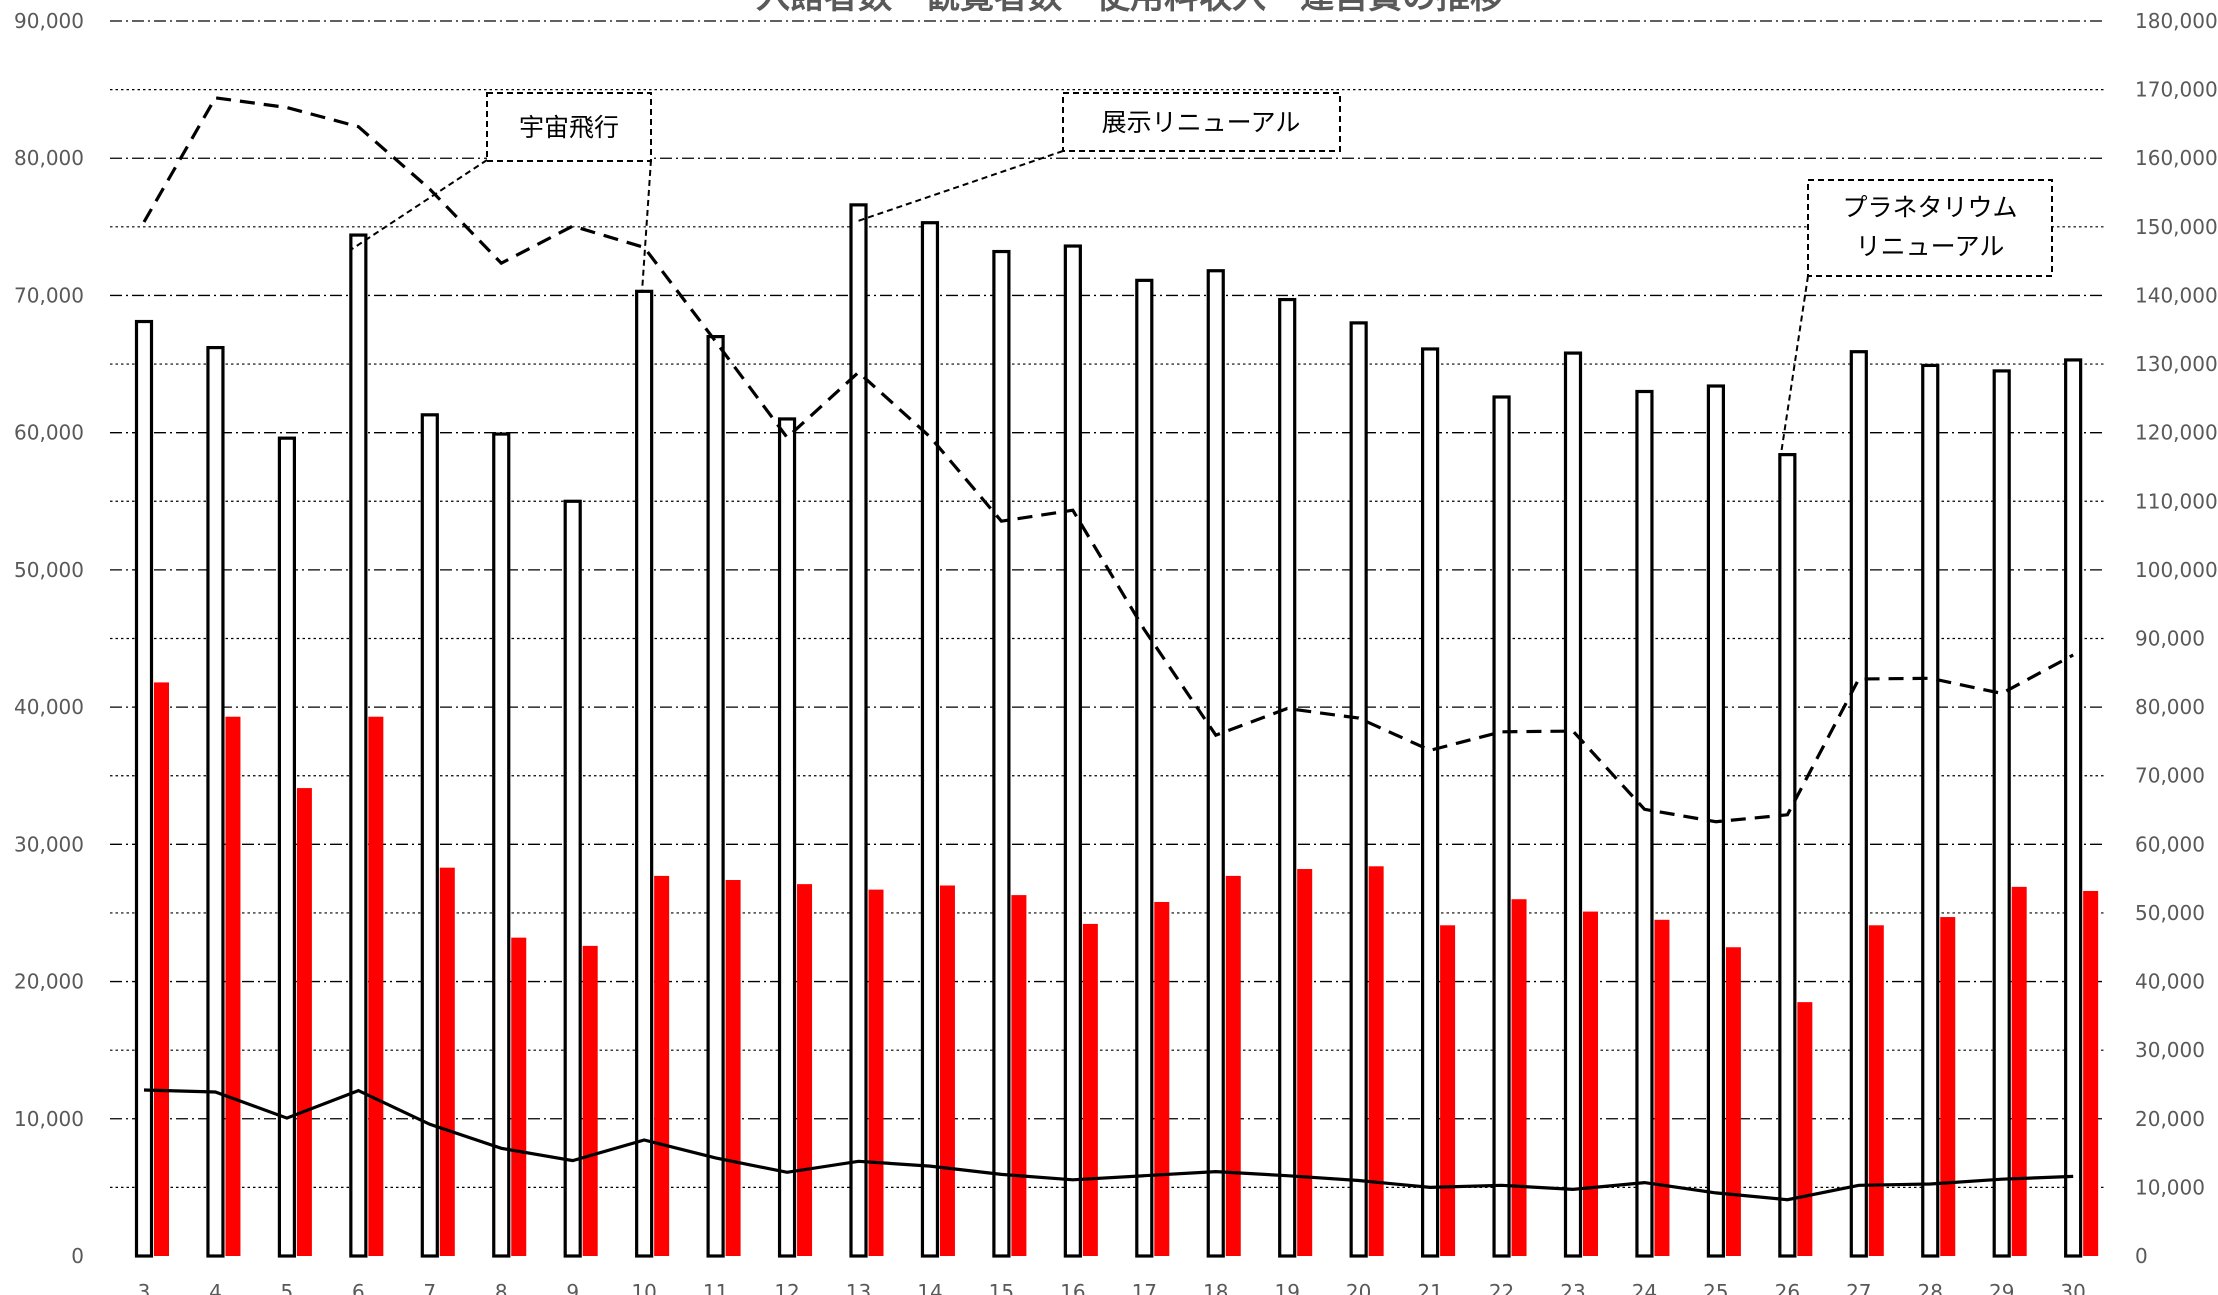  Describe the element at coordinates (2170, 1050) in the screenshot. I see `right-axis-tick-label: 30,000` at that location.